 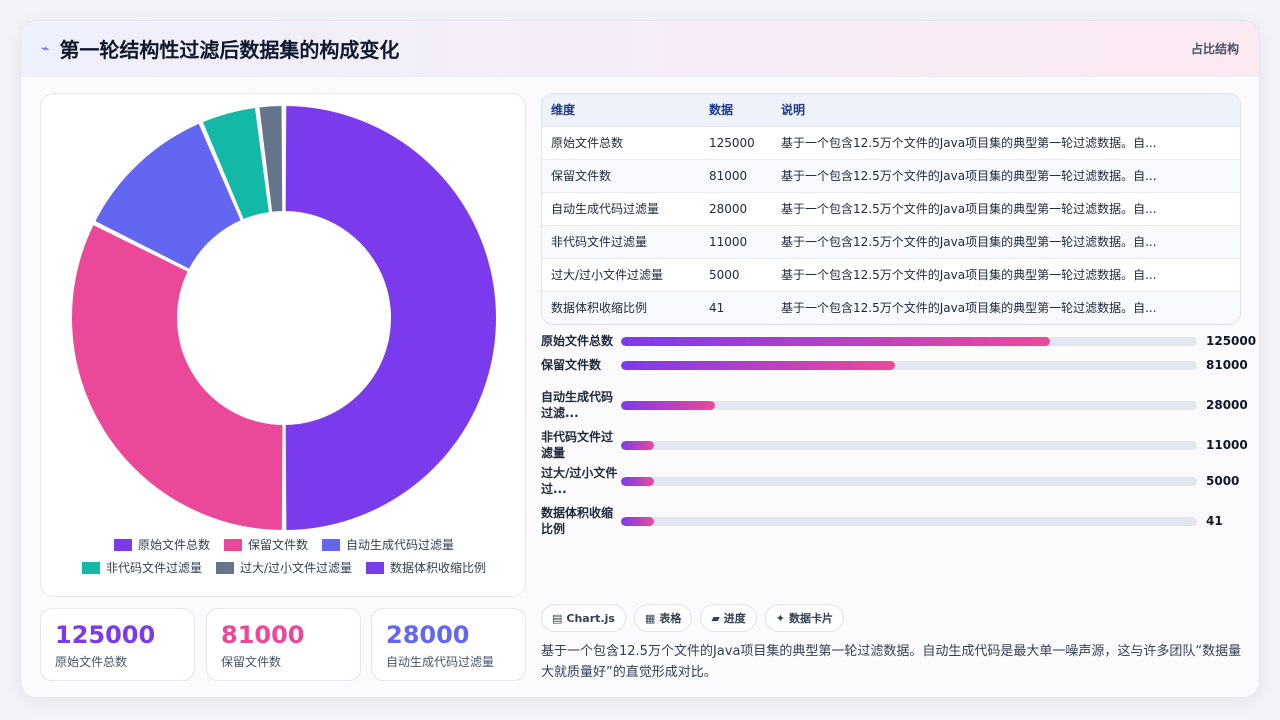 What do you see at coordinates (91, 662) in the screenshot?
I see `stat-label: 原始文件总数` at bounding box center [91, 662].